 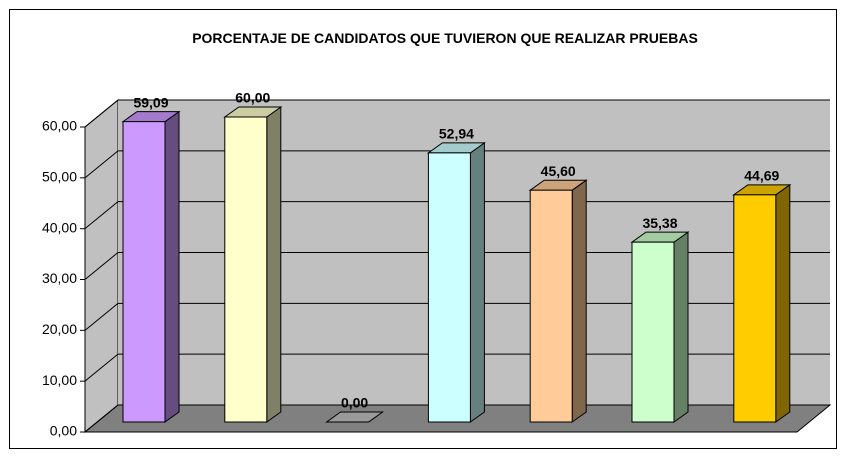 What do you see at coordinates (59, 380) in the screenshot?
I see `y-tick-label: 10,00` at bounding box center [59, 380].